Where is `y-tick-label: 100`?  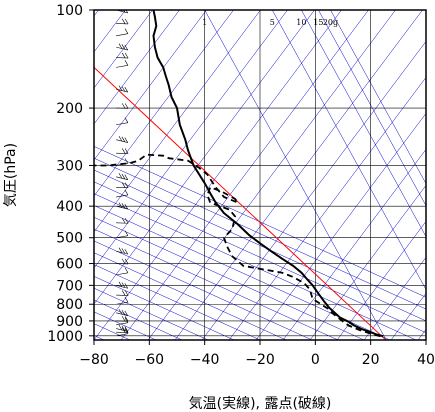
y-tick-label: 100 is located at coordinates (69, 11).